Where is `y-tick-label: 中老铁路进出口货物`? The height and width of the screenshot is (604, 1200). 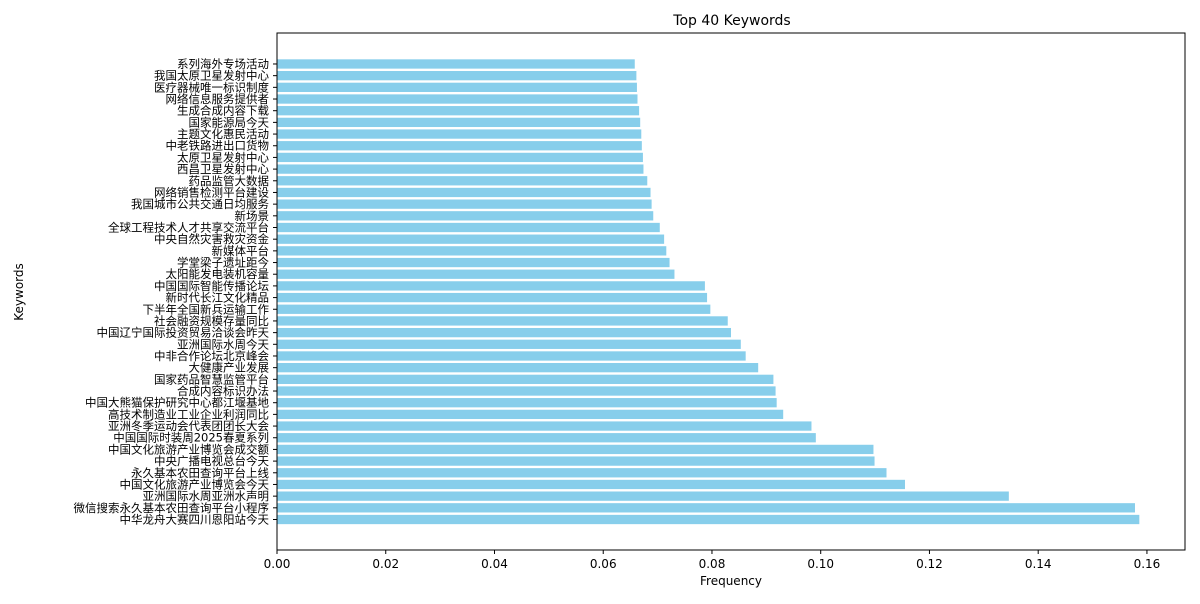 y-tick-label: 中老铁路进出口货物 is located at coordinates (218, 146).